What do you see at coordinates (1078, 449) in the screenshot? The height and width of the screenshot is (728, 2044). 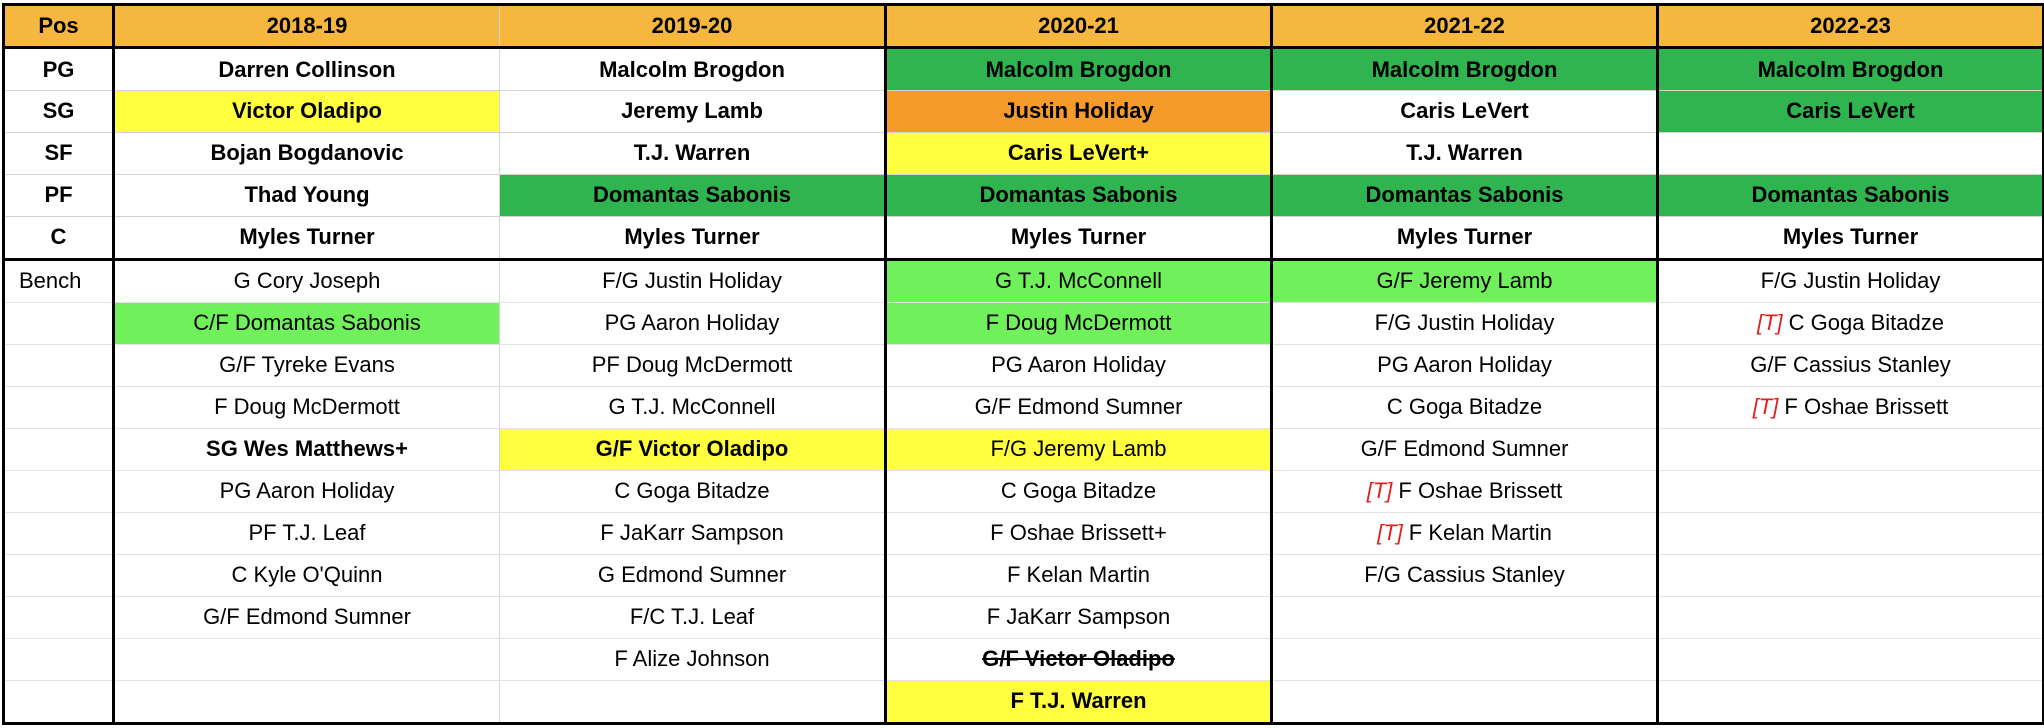 I see `player-name: F/G Jeremy Lamb` at bounding box center [1078, 449].